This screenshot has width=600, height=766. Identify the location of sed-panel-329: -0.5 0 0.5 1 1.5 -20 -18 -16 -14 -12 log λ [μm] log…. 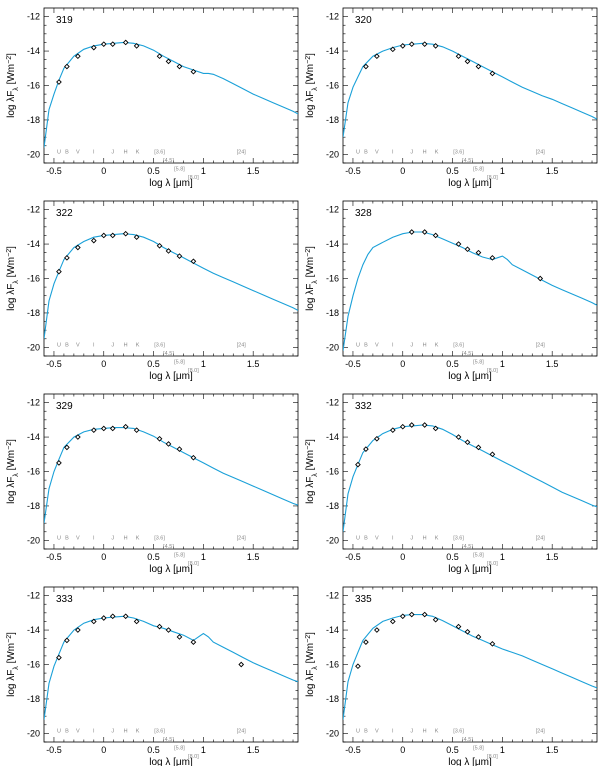
(152, 484).